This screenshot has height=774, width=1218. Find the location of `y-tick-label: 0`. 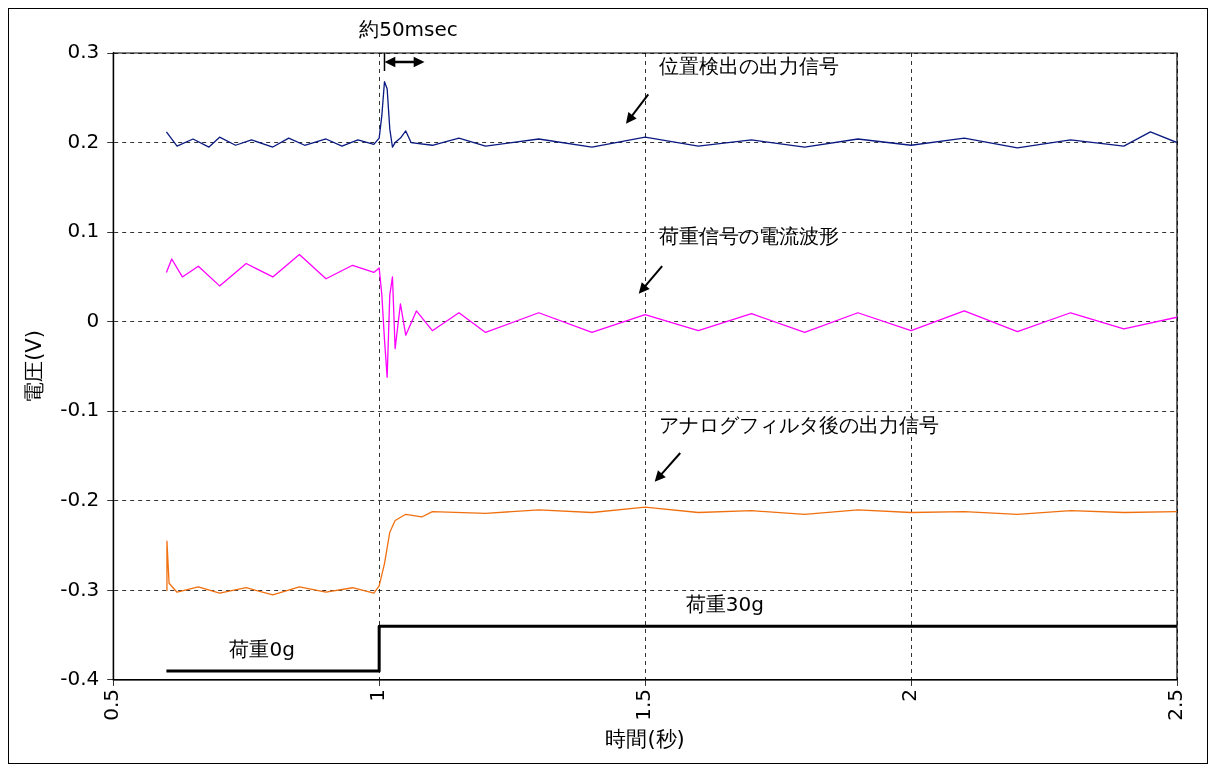

y-tick-label: 0 is located at coordinates (93, 319).